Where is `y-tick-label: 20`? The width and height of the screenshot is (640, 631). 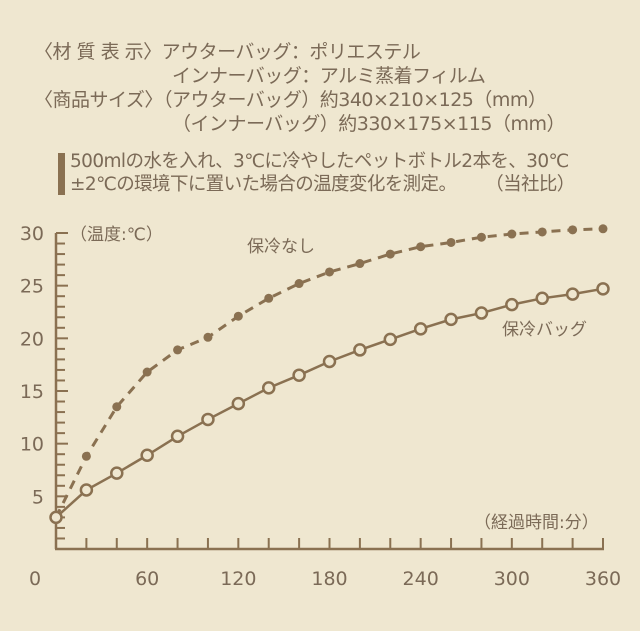 y-tick-label: 20 is located at coordinates (32, 339).